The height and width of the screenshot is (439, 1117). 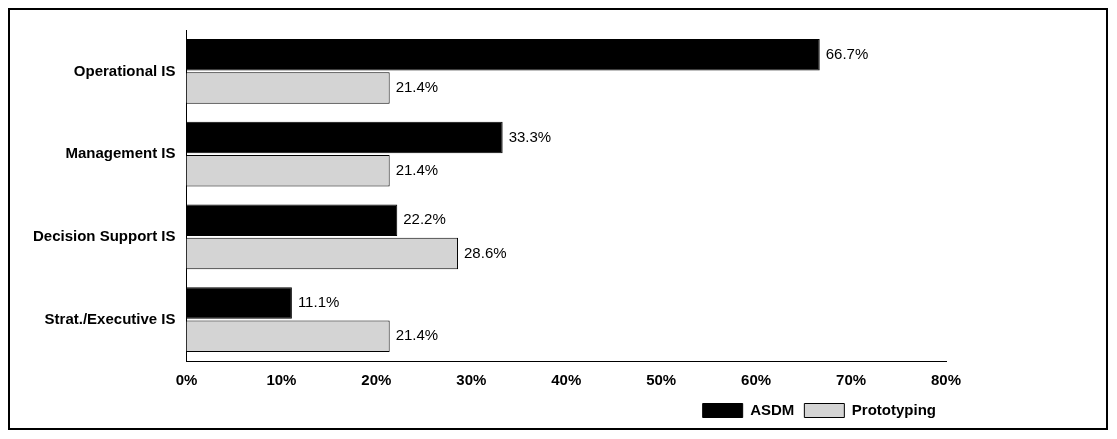 What do you see at coordinates (376, 380) in the screenshot?
I see `x-tick-label: 20%` at bounding box center [376, 380].